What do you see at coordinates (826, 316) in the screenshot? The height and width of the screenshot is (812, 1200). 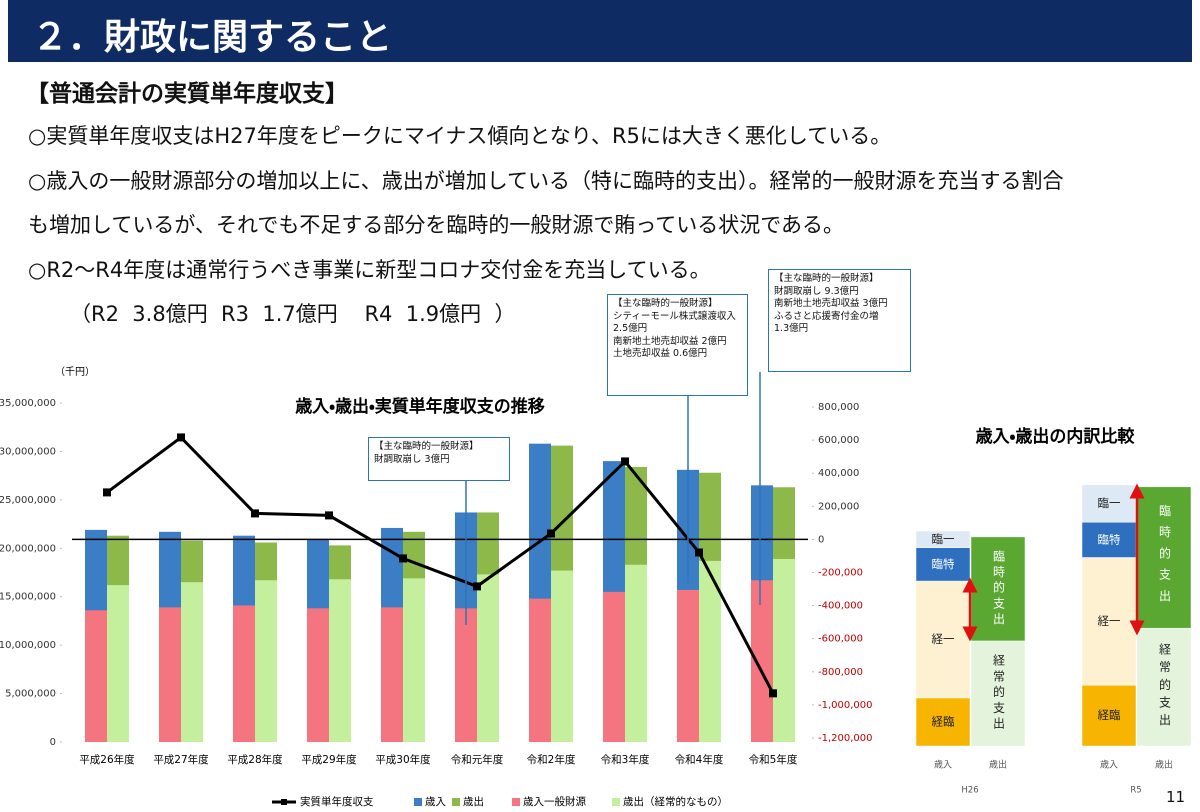 I see `callout-line: ふるさと応援寄付金の増` at bounding box center [826, 316].